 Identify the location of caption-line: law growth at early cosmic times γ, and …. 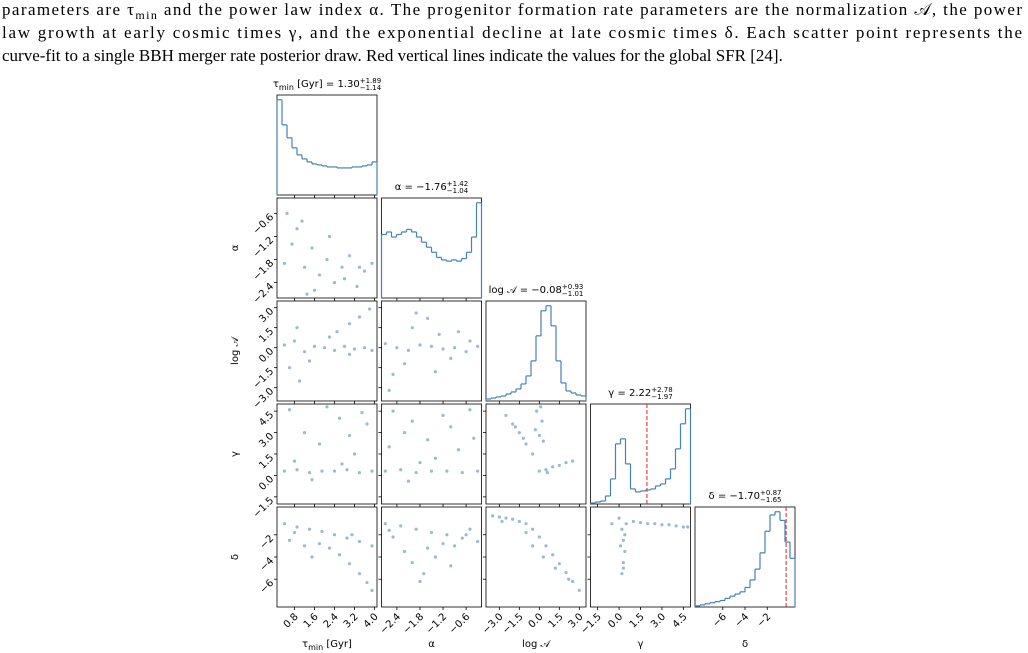
(512, 32).